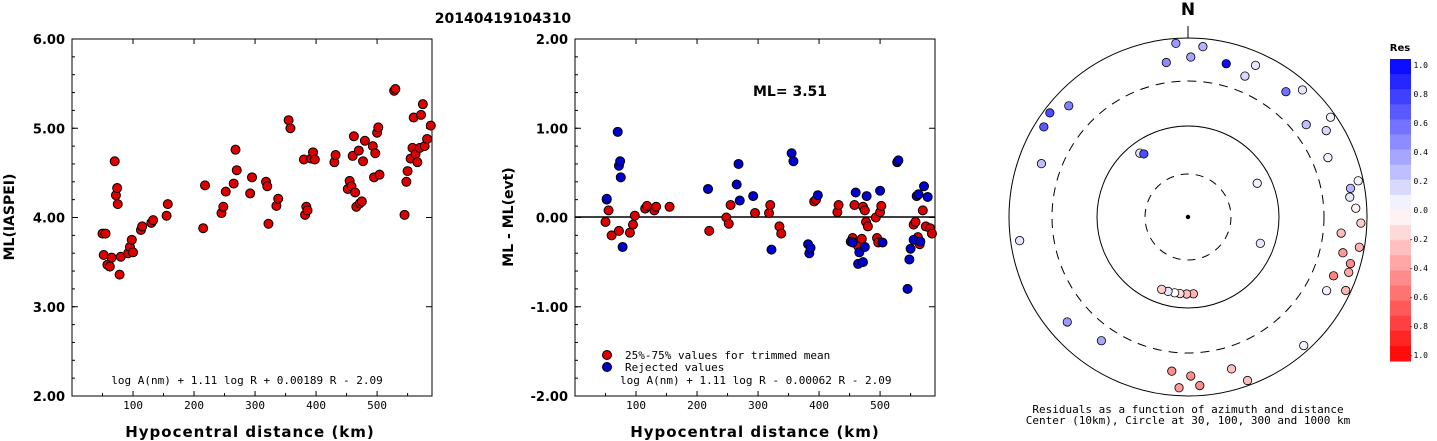  I want to click on colorbar-tick-label: -0.2, so click(1418, 239).